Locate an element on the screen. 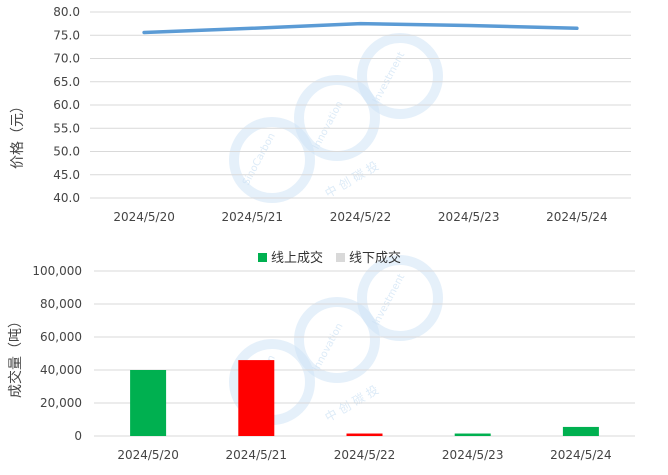 This screenshot has height=475, width=668. price-y-tick-label: 80.0 is located at coordinates (66, 12).